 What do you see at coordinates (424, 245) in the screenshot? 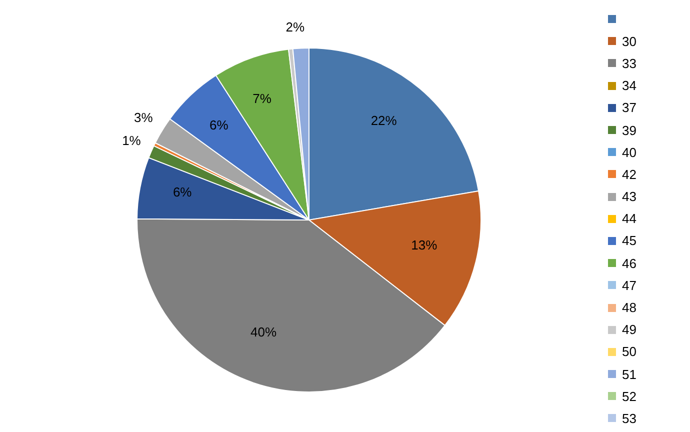
I see `data-label: 13%` at bounding box center [424, 245].